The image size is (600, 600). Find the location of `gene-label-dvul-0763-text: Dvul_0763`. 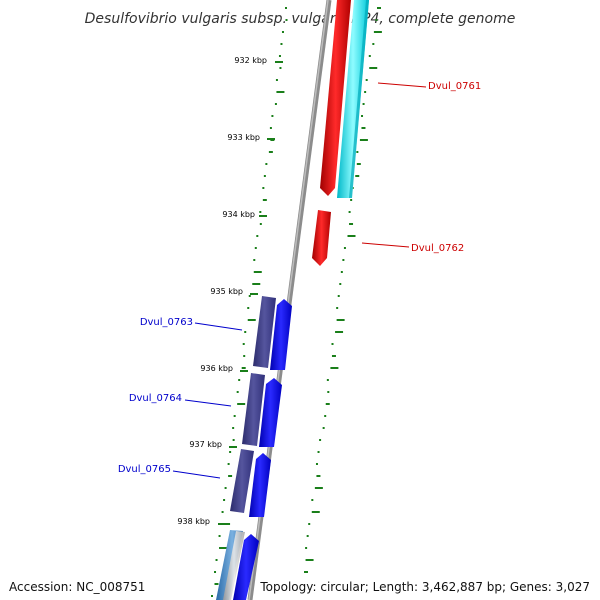

gene-label-dvul-0763-text: Dvul_0763 is located at coordinates (166, 322).